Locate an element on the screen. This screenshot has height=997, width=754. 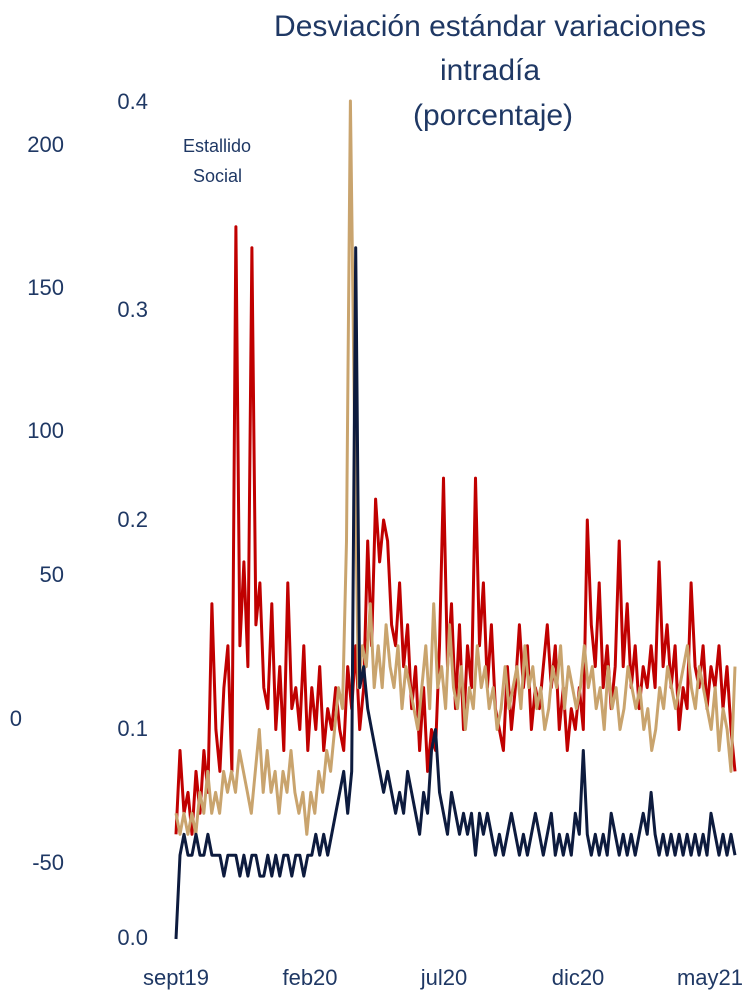
chart-title-line-3: (porcentaje) is located at coordinates (493, 115).